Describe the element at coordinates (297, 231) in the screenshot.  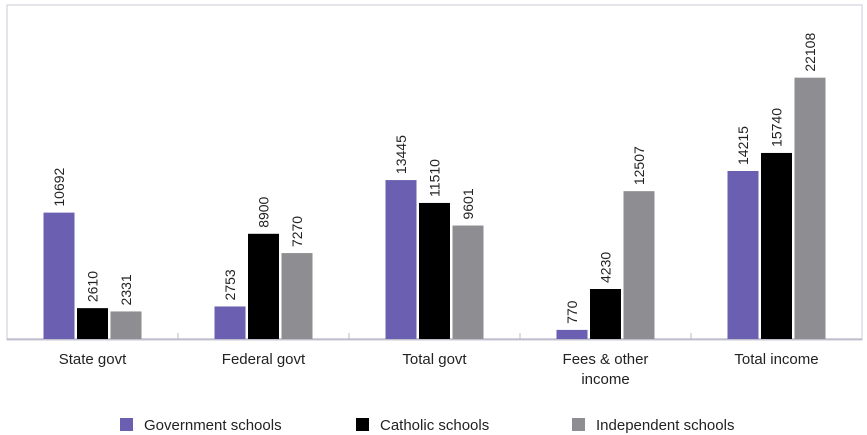
I see `data-label: 7270` at that location.